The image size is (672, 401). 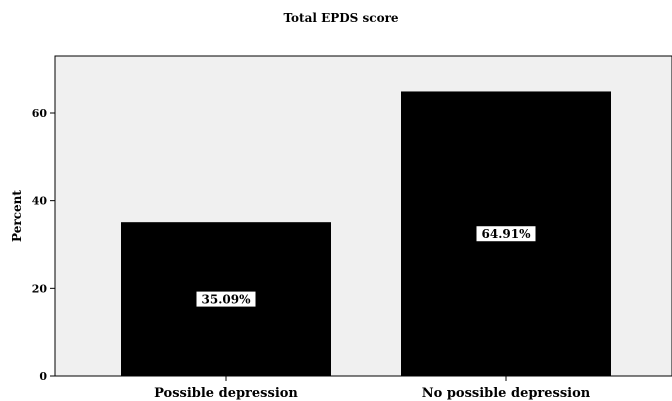 What do you see at coordinates (340, 18) in the screenshot?
I see `chart-title: Total EPDS score` at bounding box center [340, 18].